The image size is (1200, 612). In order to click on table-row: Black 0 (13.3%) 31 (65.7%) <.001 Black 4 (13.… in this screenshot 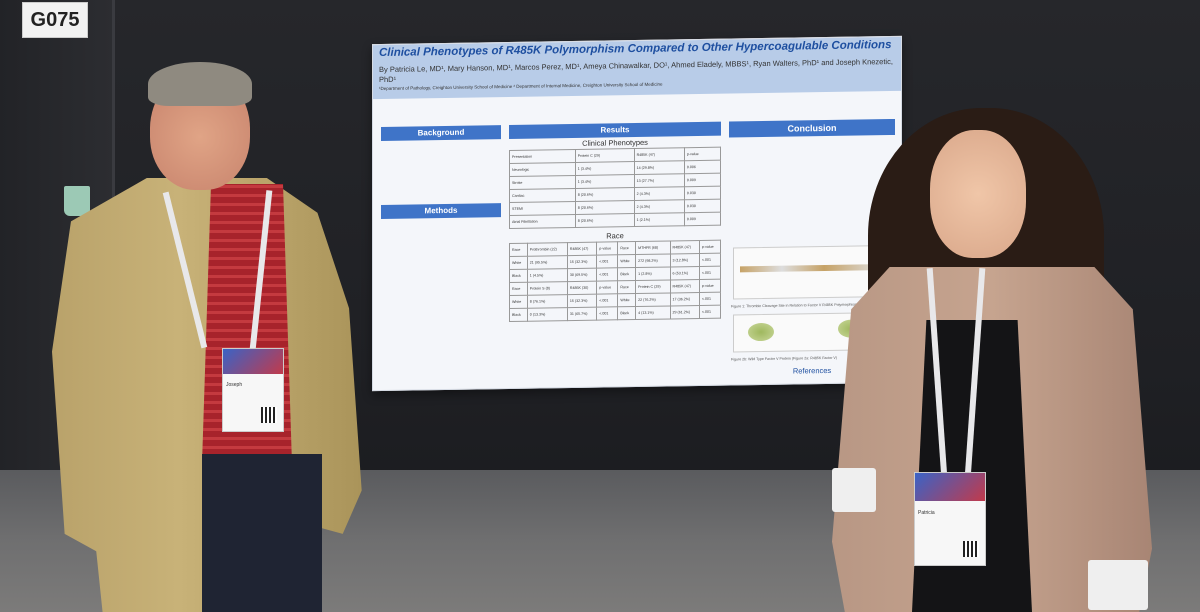, I will do `click(615, 313)`.